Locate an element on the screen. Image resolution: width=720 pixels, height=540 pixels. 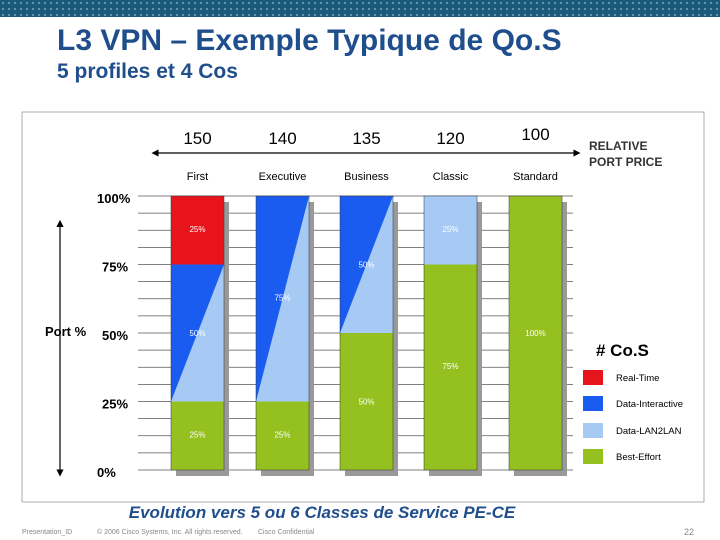
legend-swatch-be is located at coordinates (593, 456).